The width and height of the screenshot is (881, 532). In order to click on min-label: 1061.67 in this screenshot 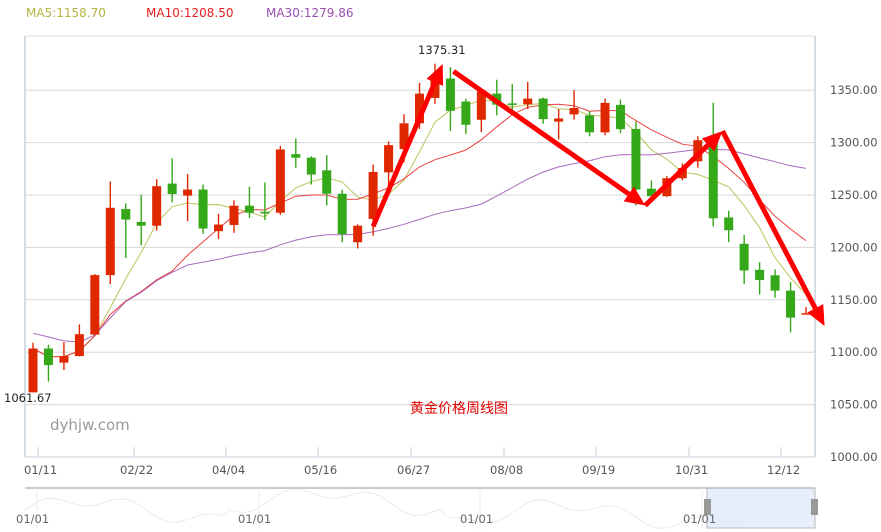, I will do `click(28, 398)`.